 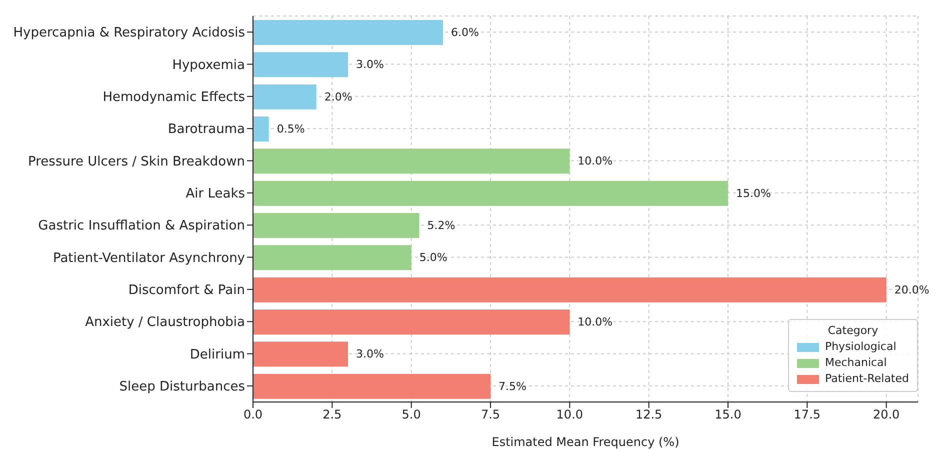 What do you see at coordinates (441, 225) in the screenshot?
I see `data-label: 5.2%` at bounding box center [441, 225].